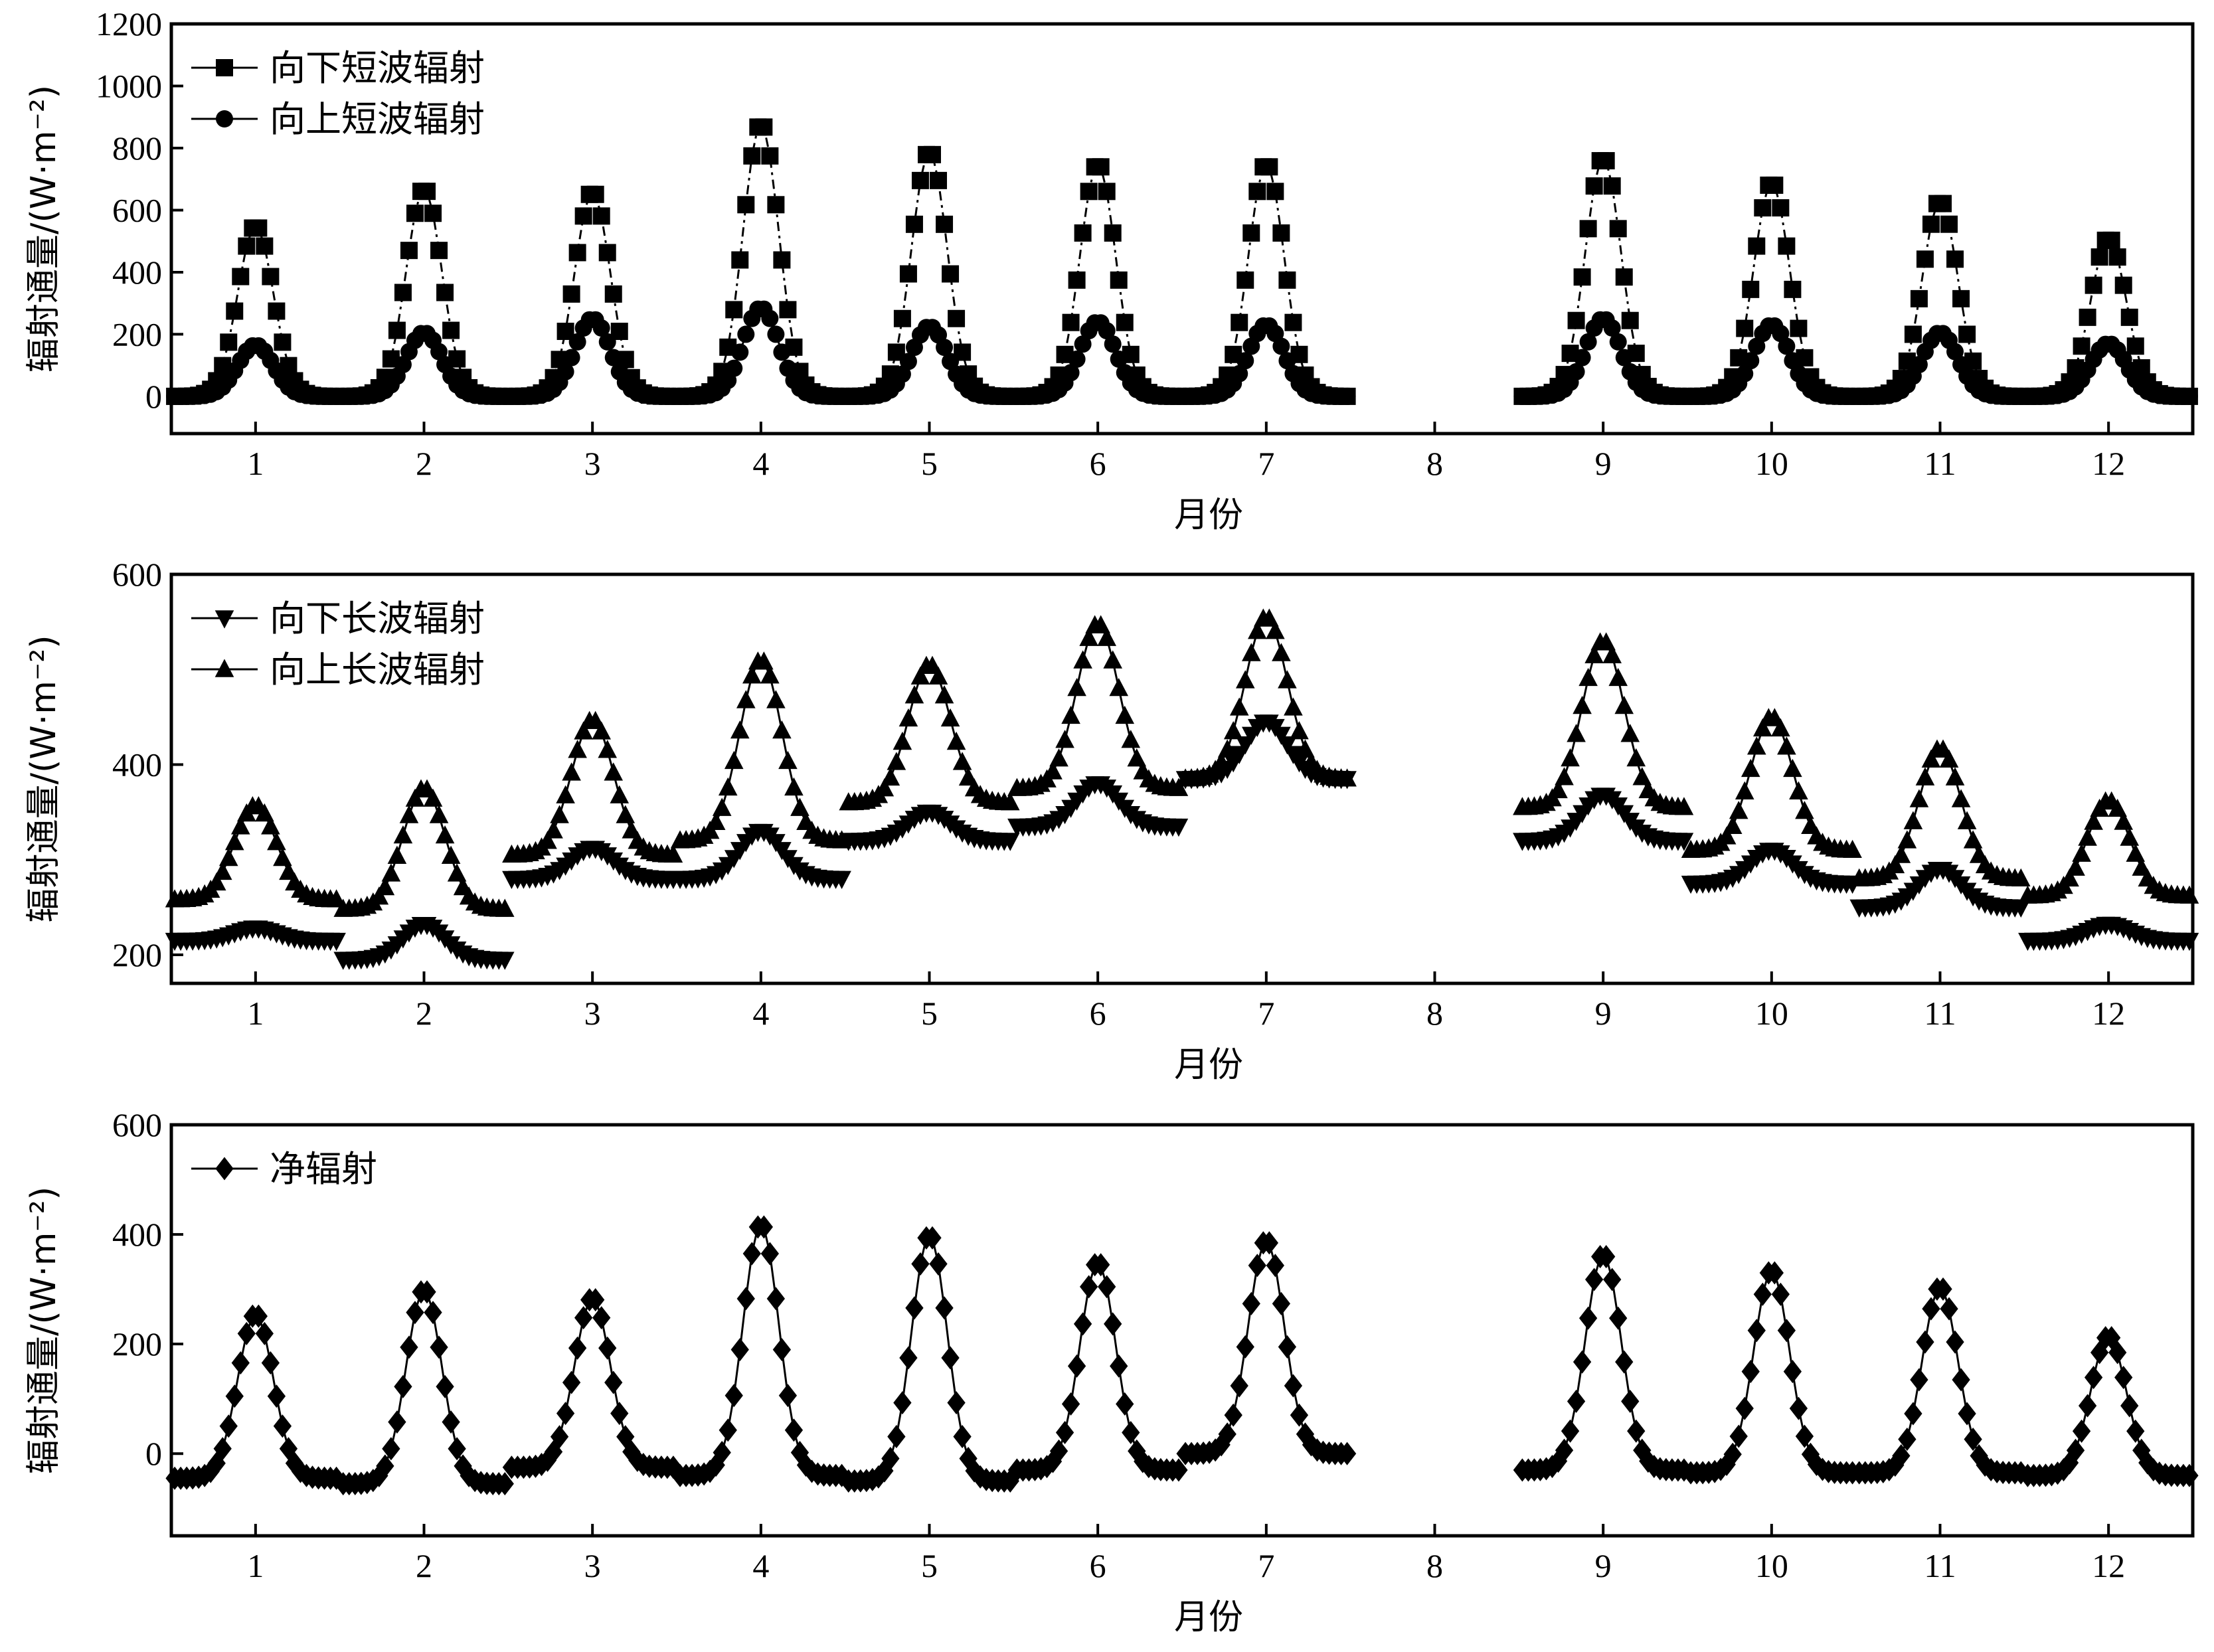 This screenshot has width=2214, height=1652. What do you see at coordinates (1182, 842) in the screenshot?
I see `series-triangle-down` at bounding box center [1182, 842].